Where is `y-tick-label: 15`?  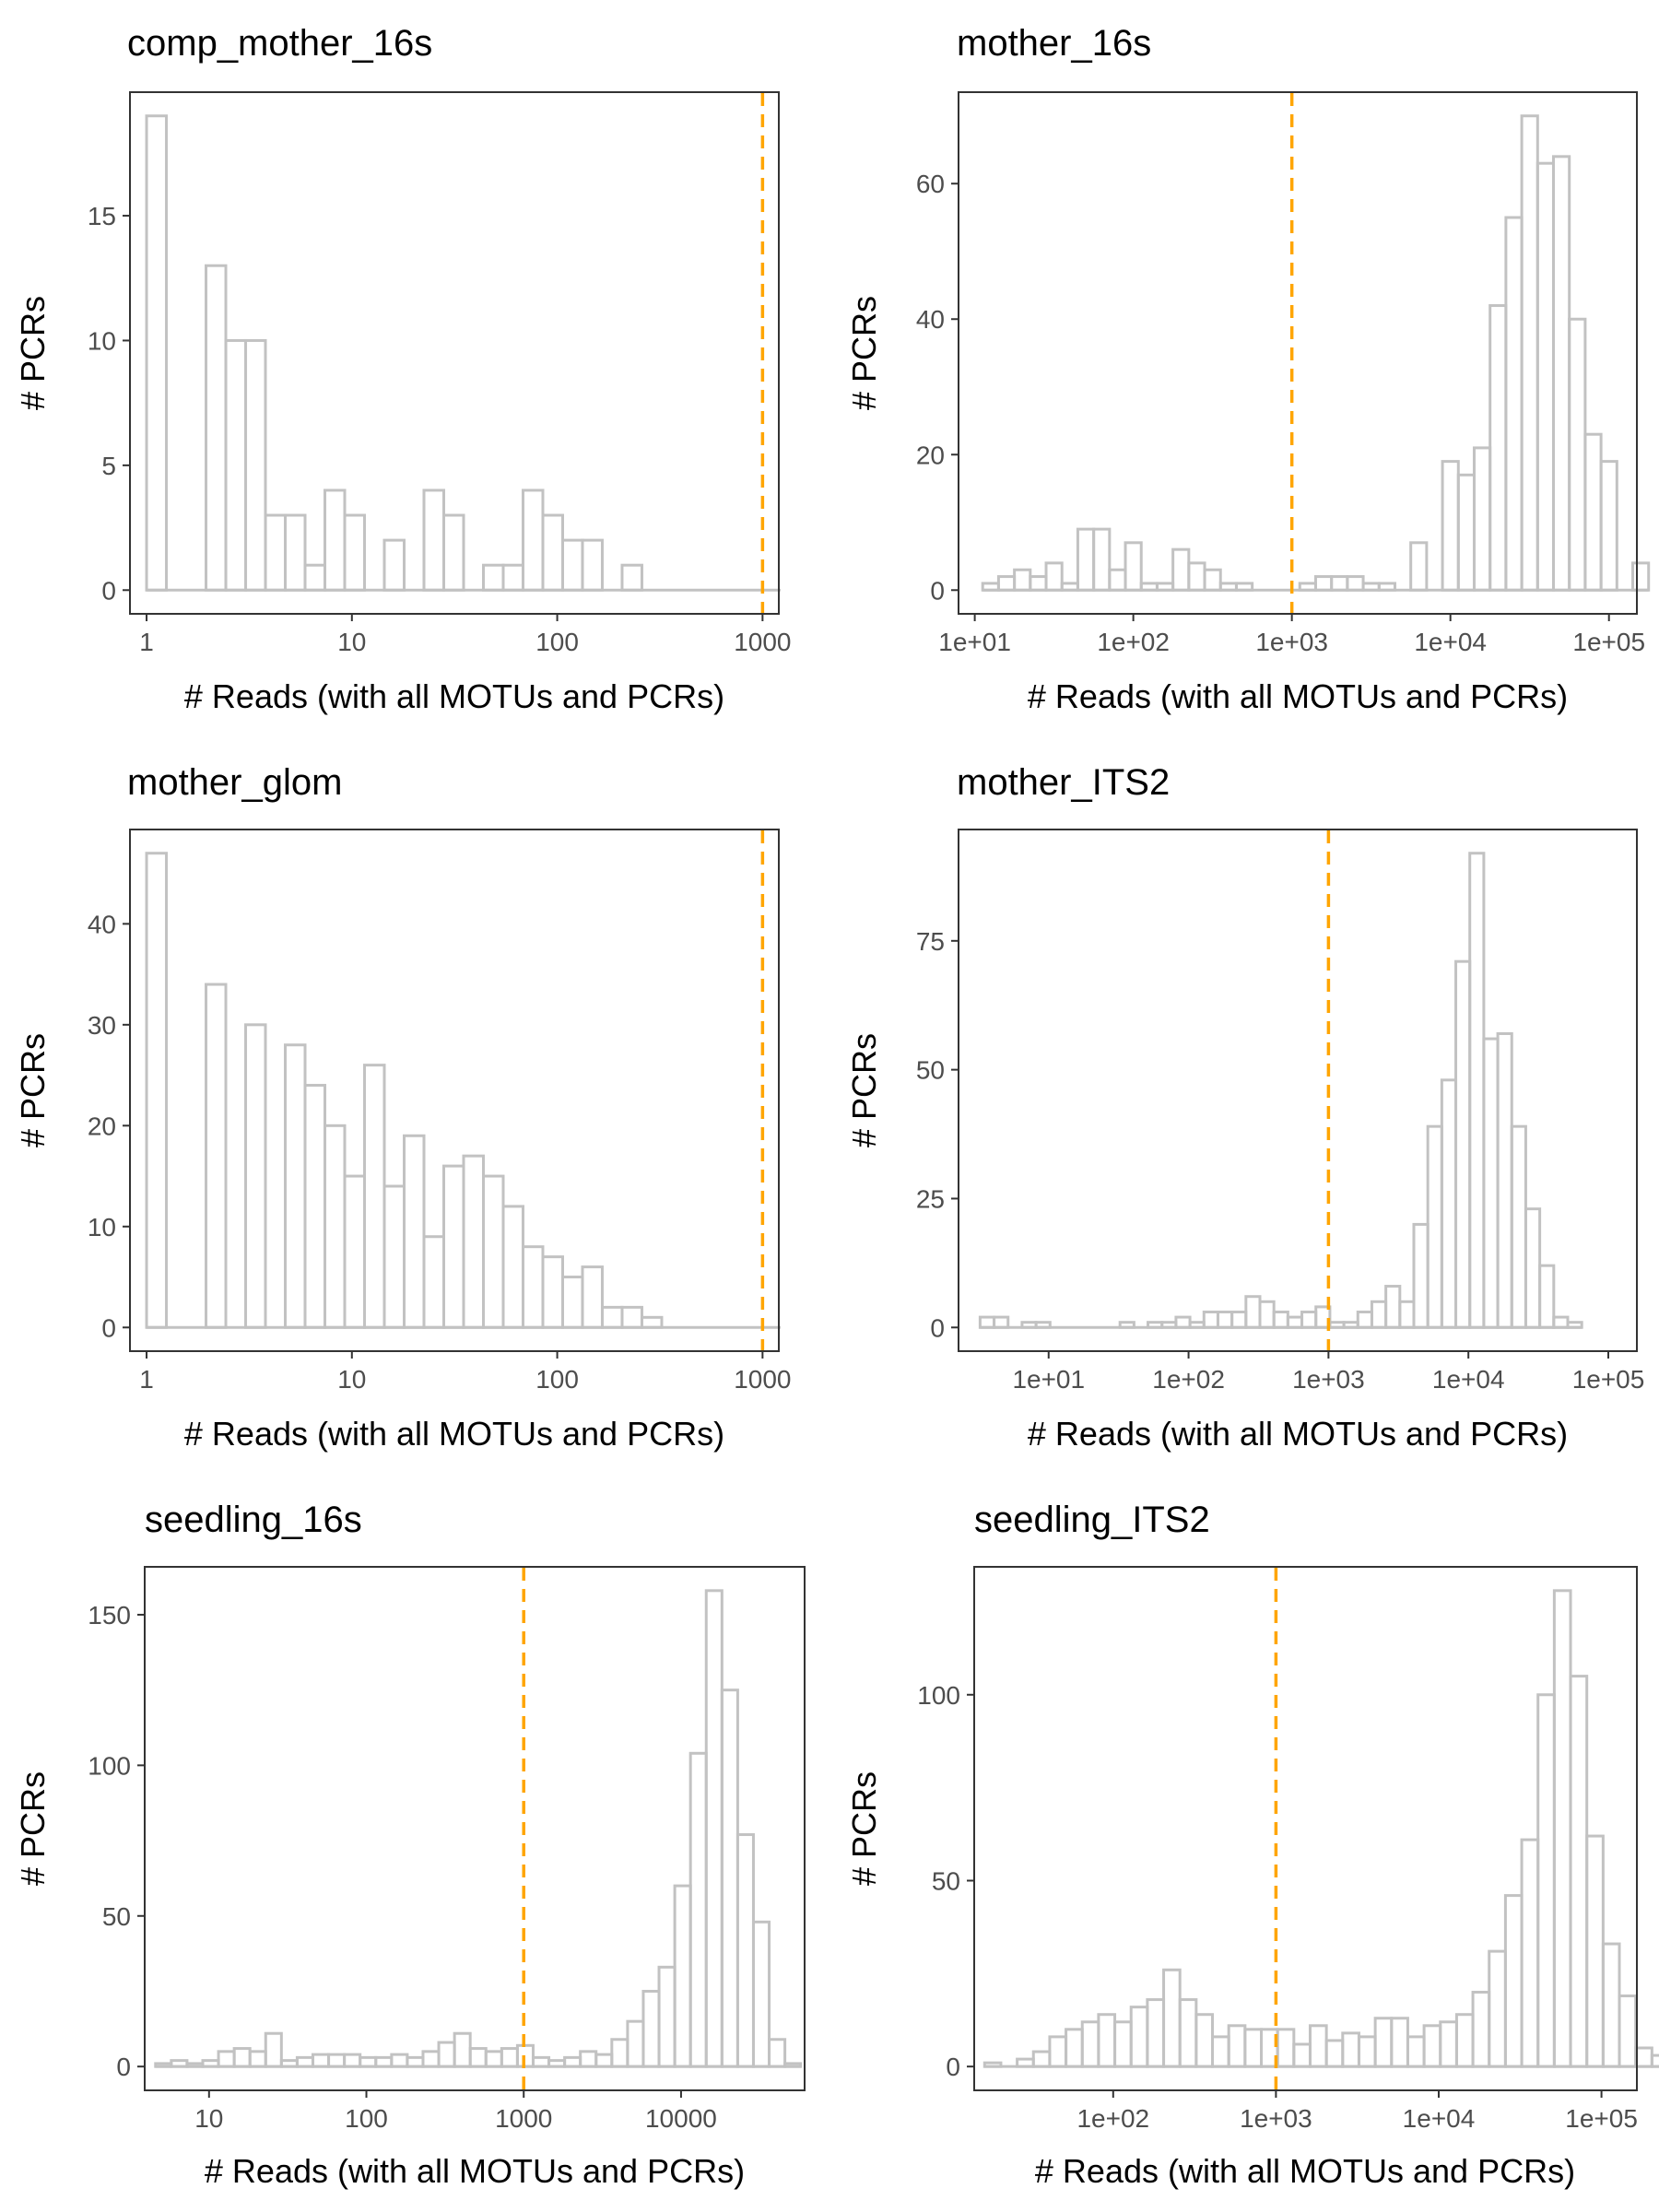 y-tick-label: 15 is located at coordinates (102, 216).